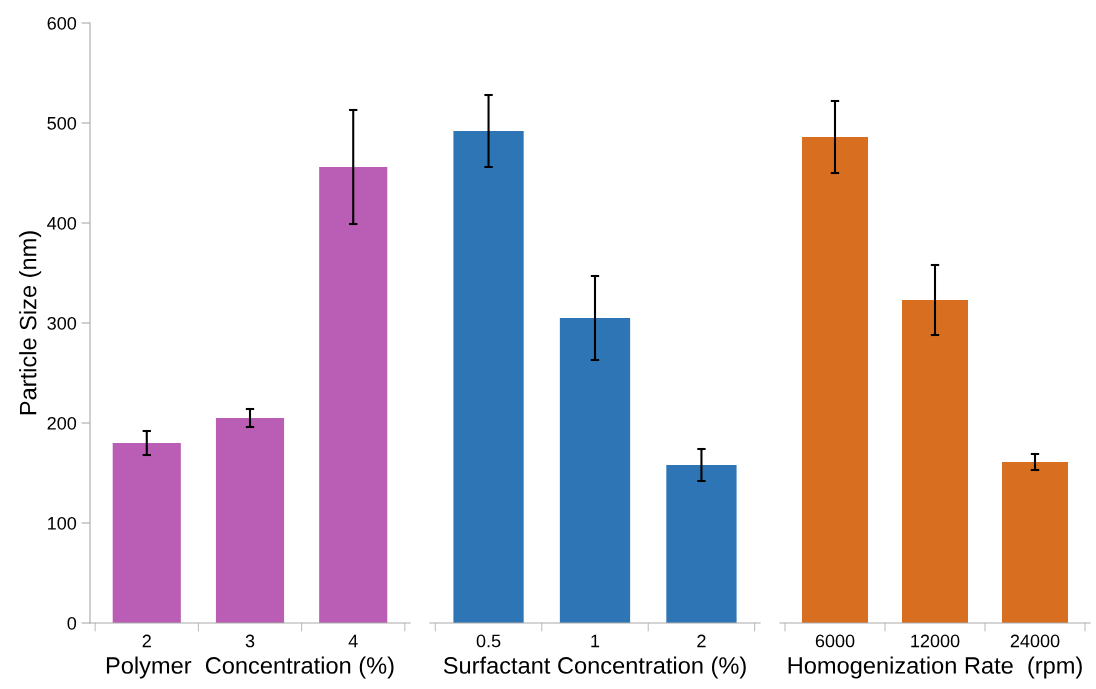  Describe the element at coordinates (935, 667) in the screenshot. I see `x-axis-title: Homogenization Rate (rpm)` at that location.